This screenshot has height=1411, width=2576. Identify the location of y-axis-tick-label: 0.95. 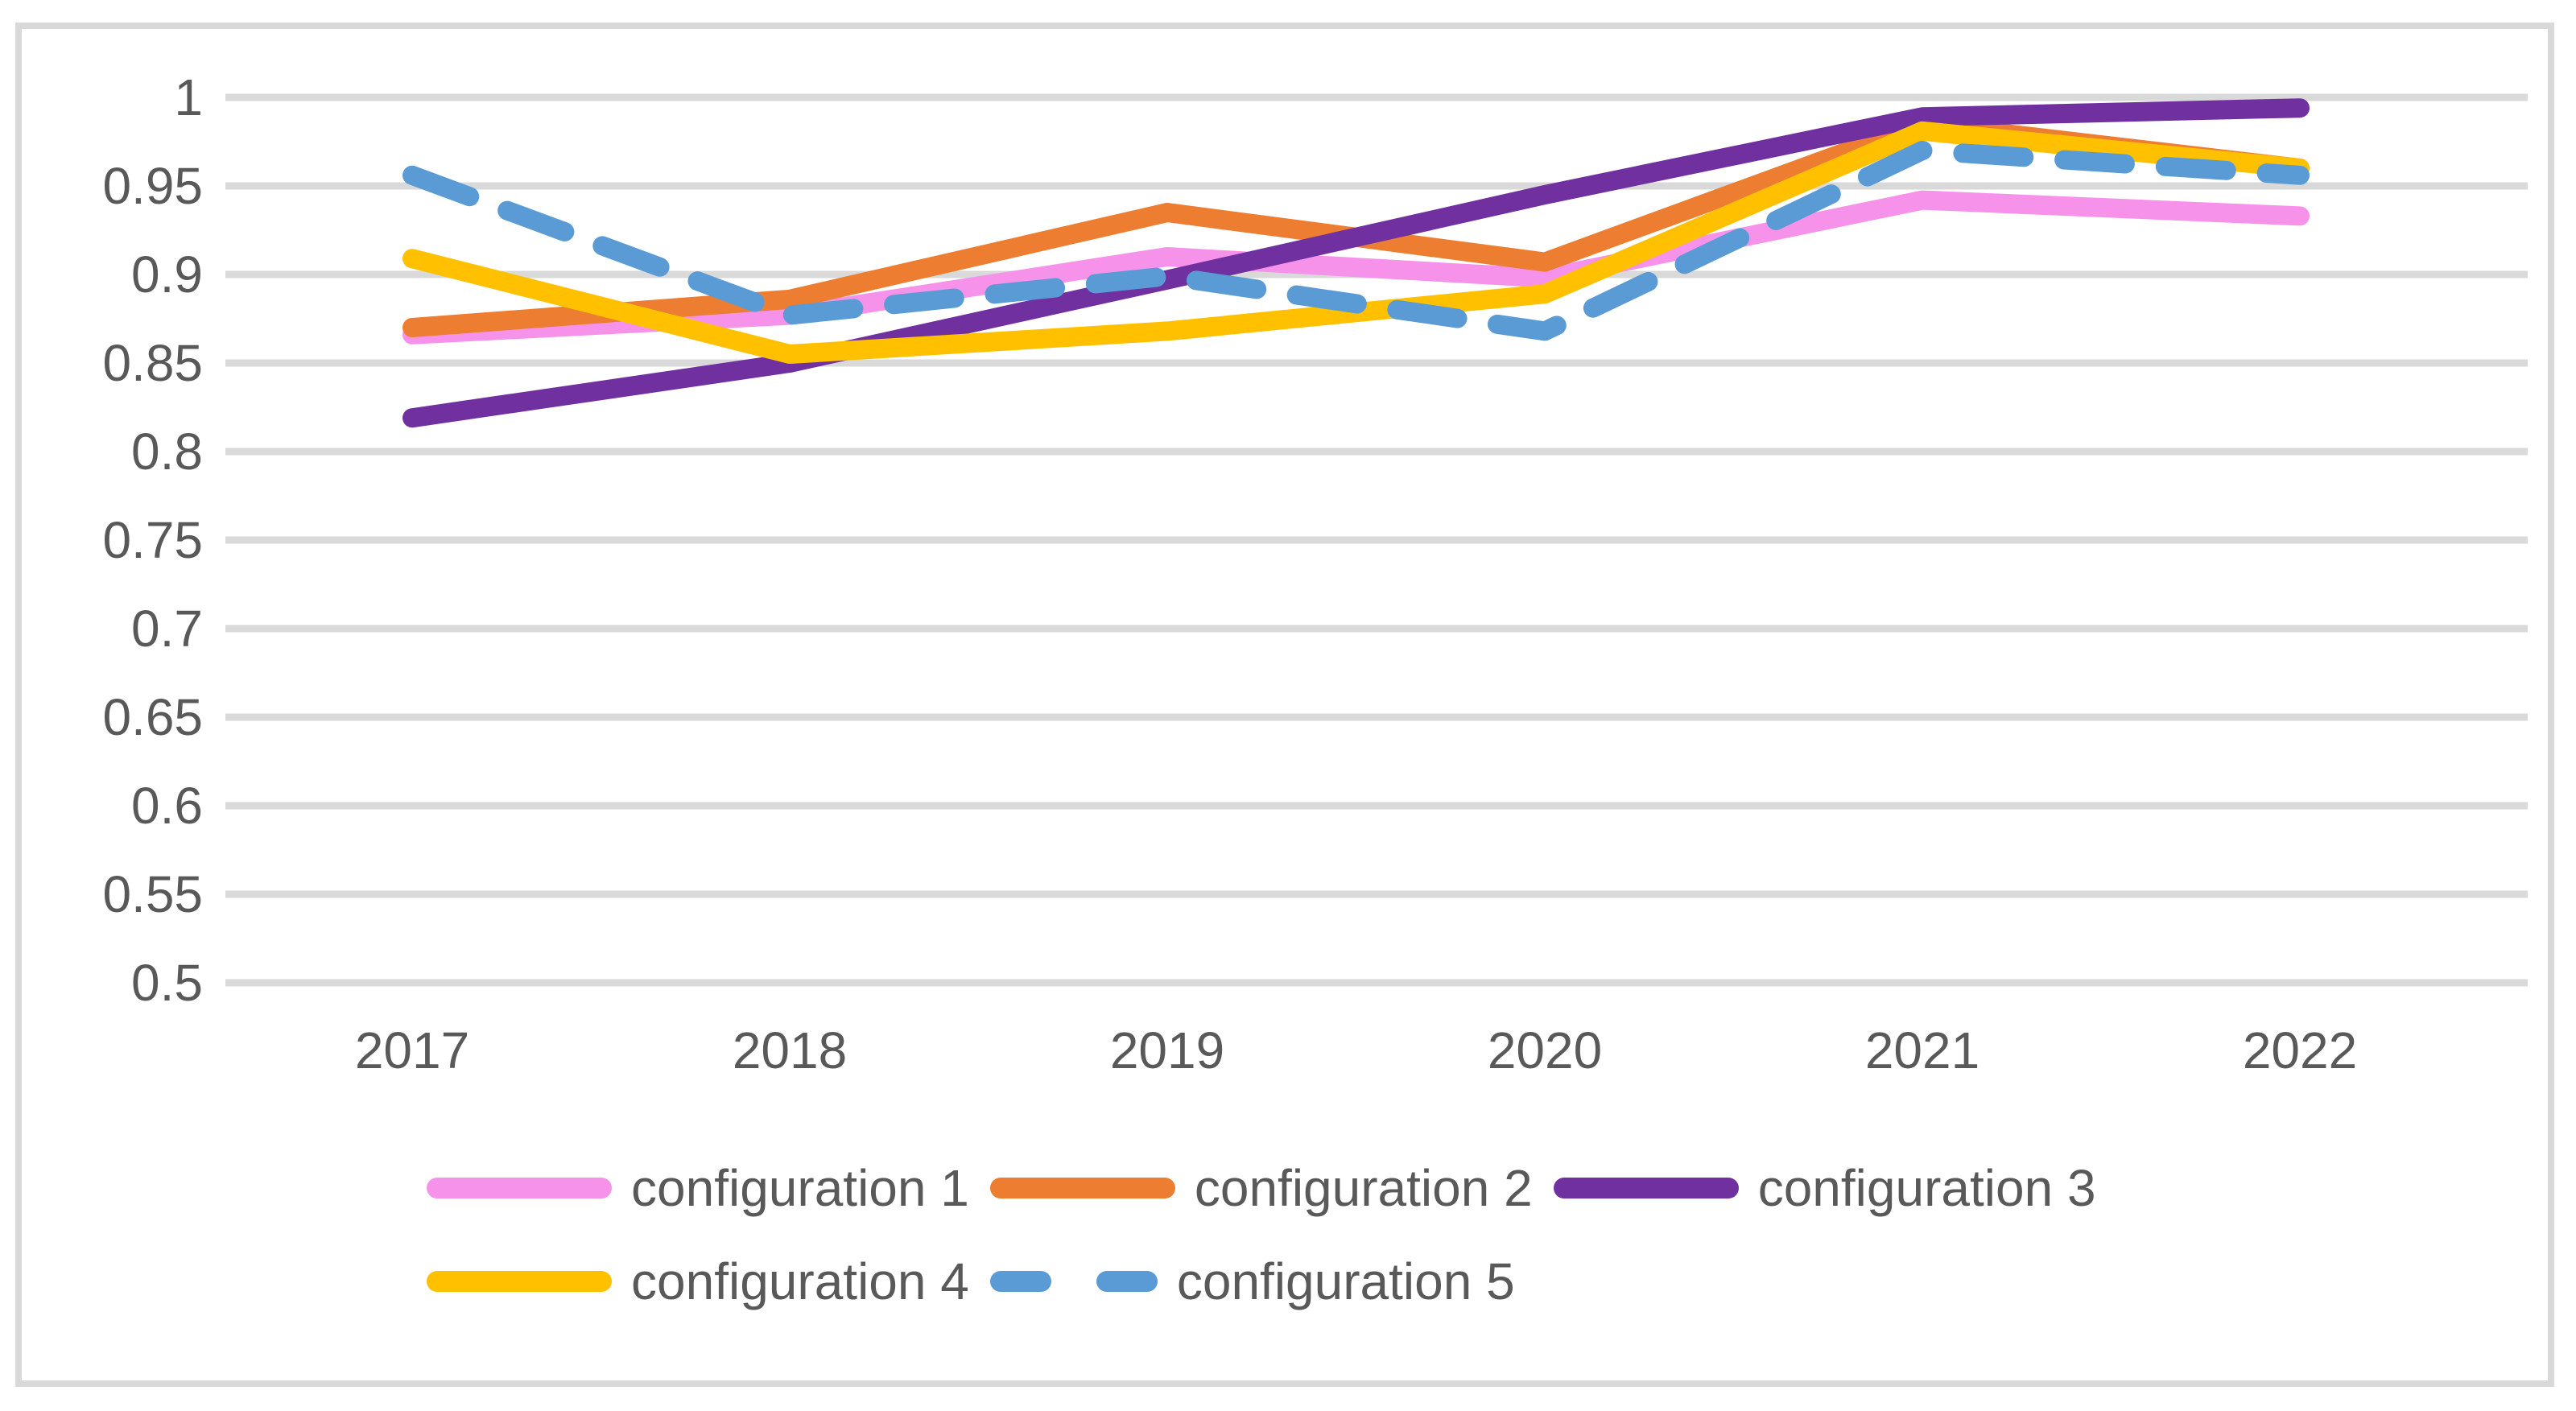
(152, 186).